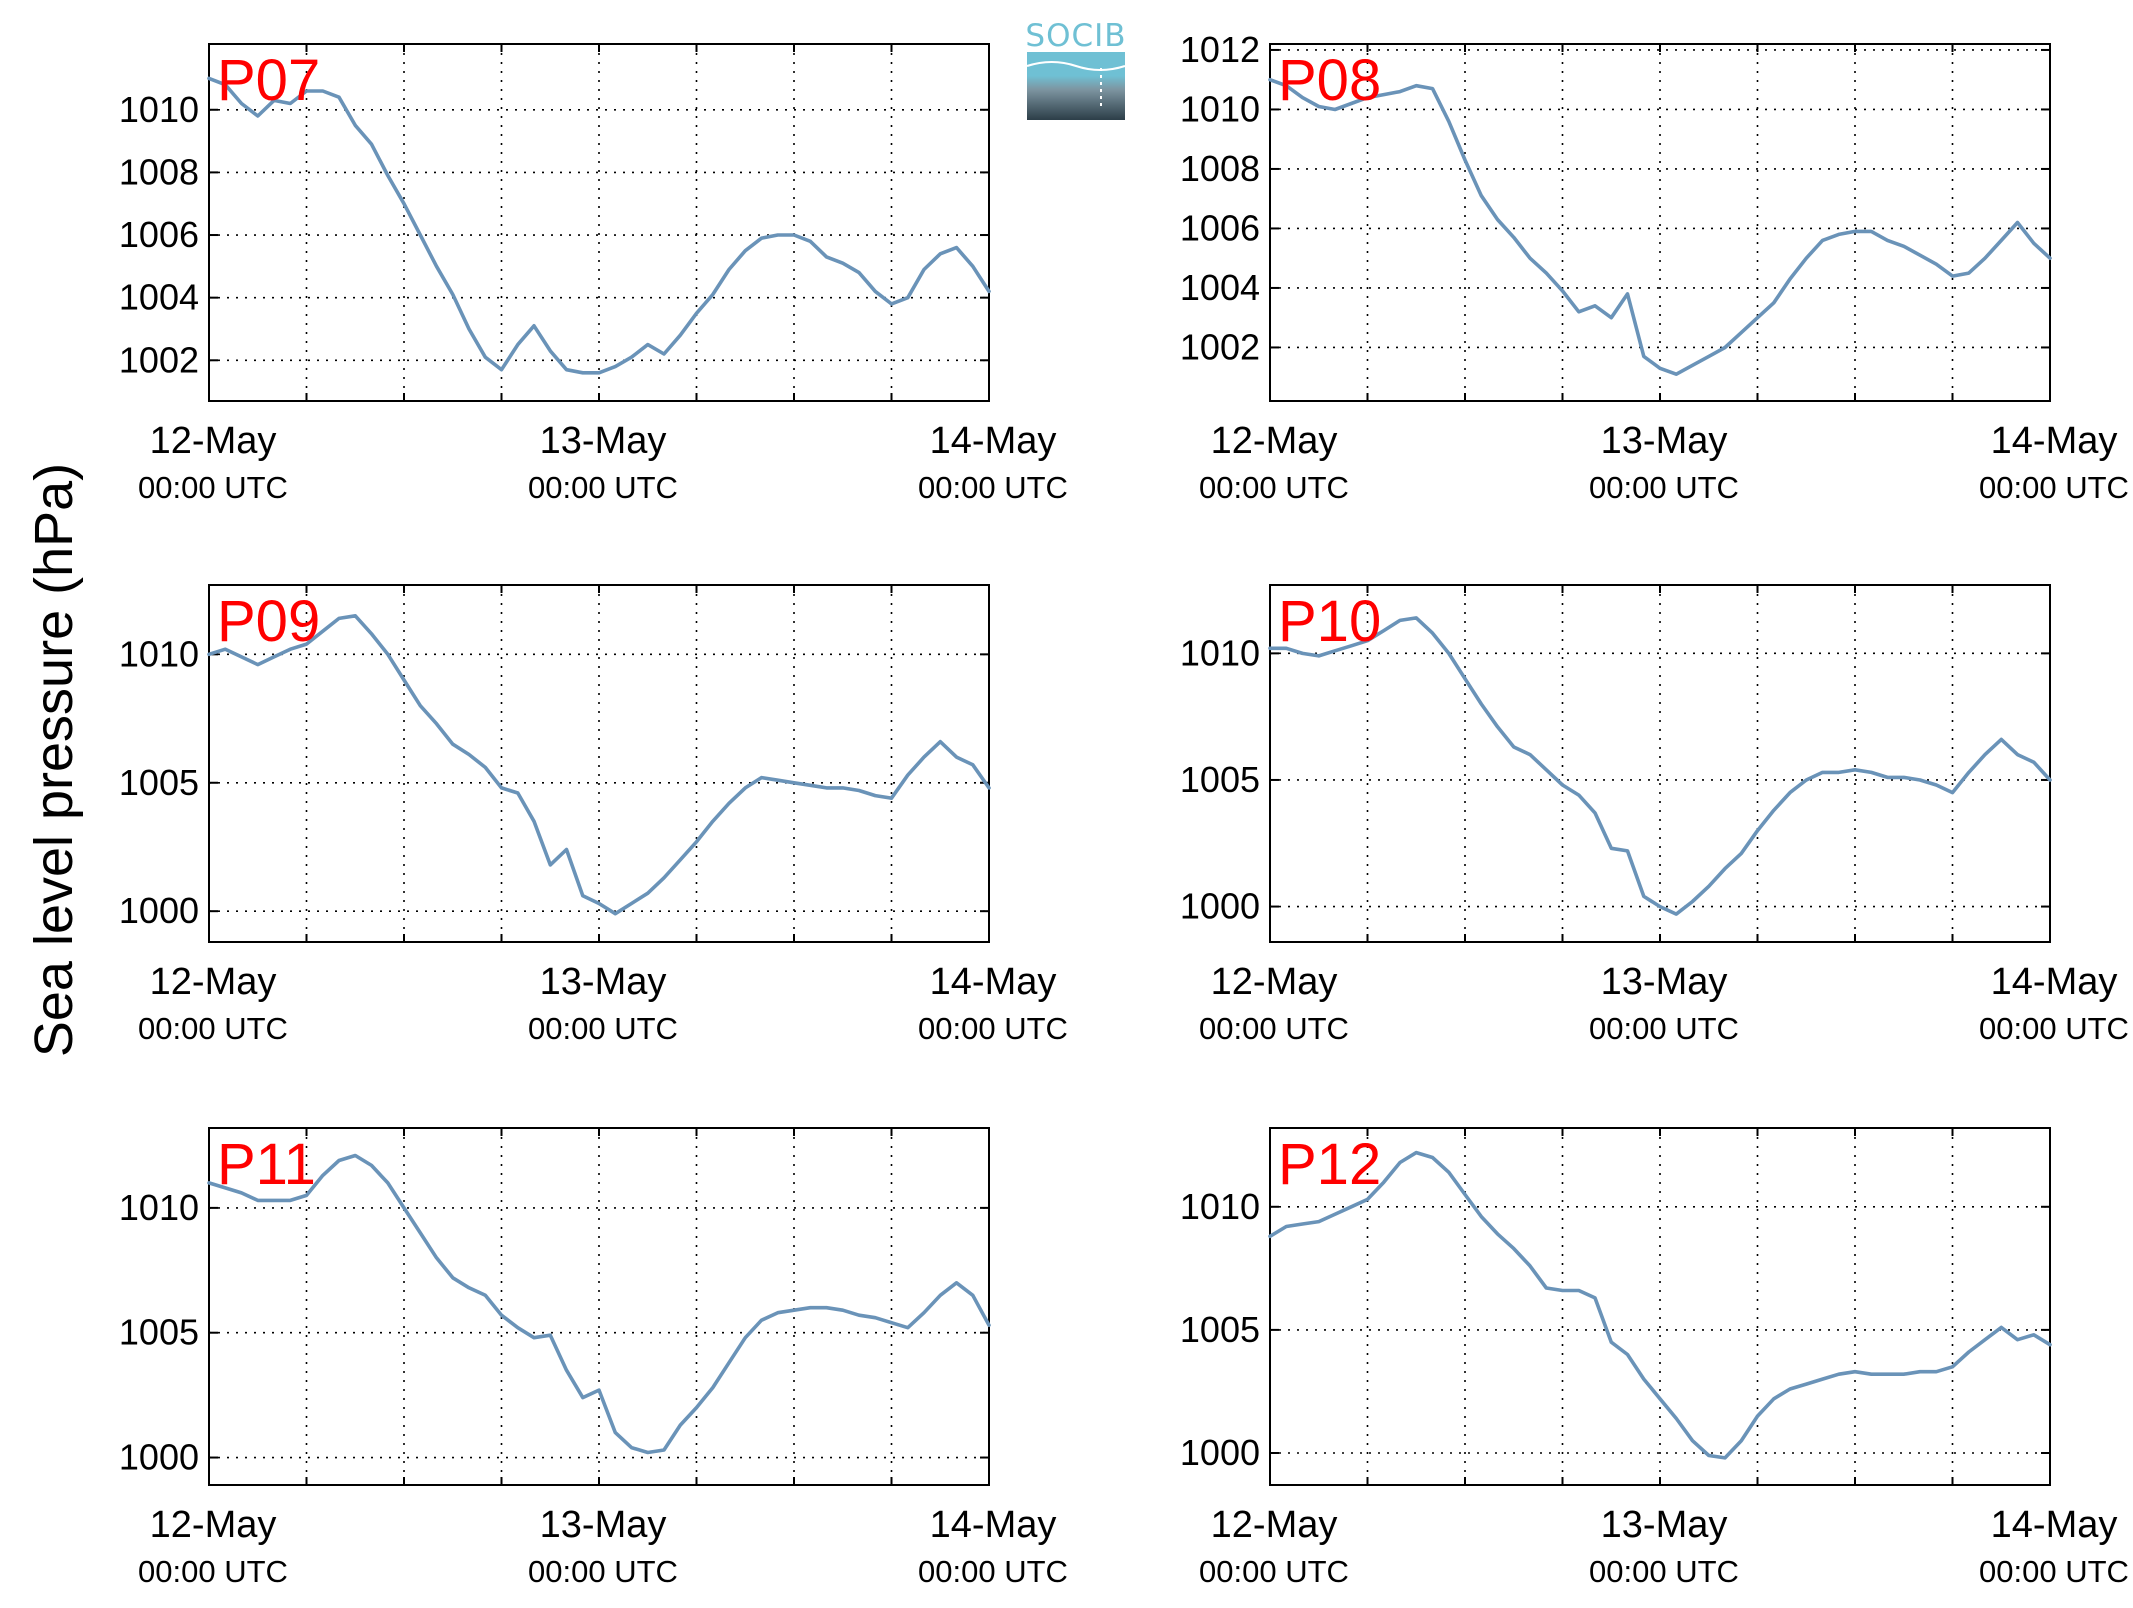 The width and height of the screenshot is (2133, 1608). I want to click on station-label-p09: P09, so click(268, 621).